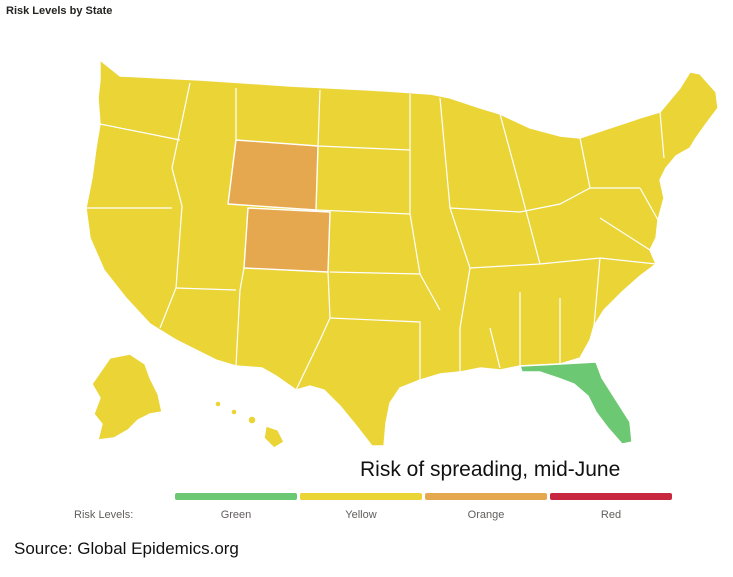 The image size is (733, 577). Describe the element at coordinates (273, 175) in the screenshot. I see `map-state-wyoming` at that location.